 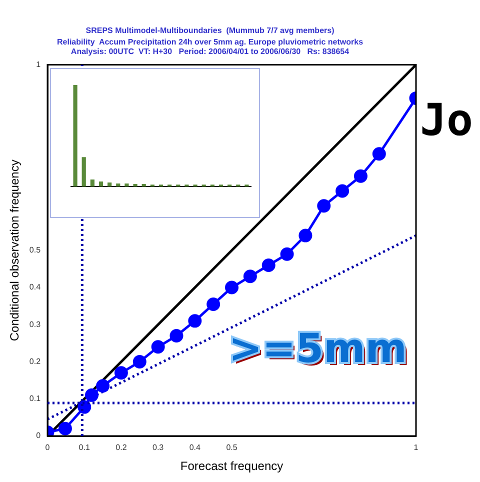 I want to click on y-tick-label: 0.4, so click(x=35, y=287).